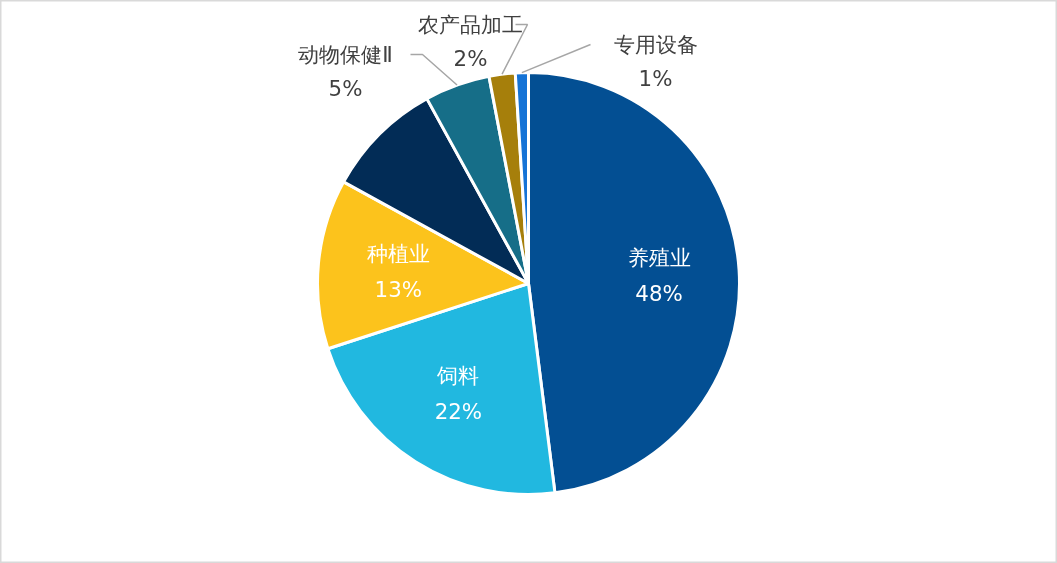 The height and width of the screenshot is (563, 1057). Describe the element at coordinates (470, 24) in the screenshot. I see `slice-label: 农产品加工` at that location.